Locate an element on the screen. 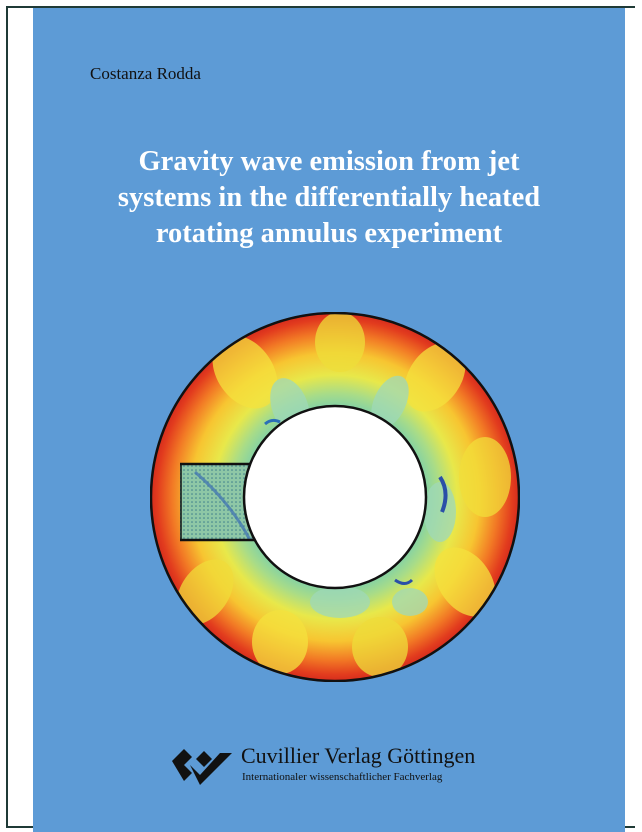 Image resolution: width=642 pixels, height=832 pixels. author-name: Costanza Rodda is located at coordinates (145, 73).